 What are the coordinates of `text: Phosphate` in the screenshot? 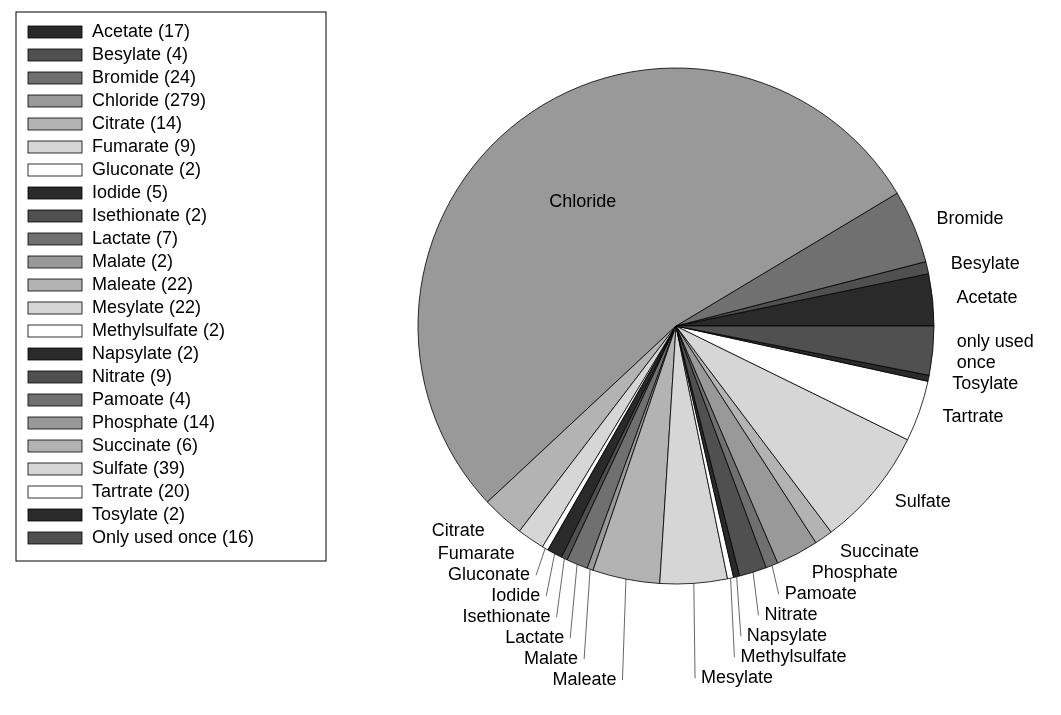 It's located at (854, 572).